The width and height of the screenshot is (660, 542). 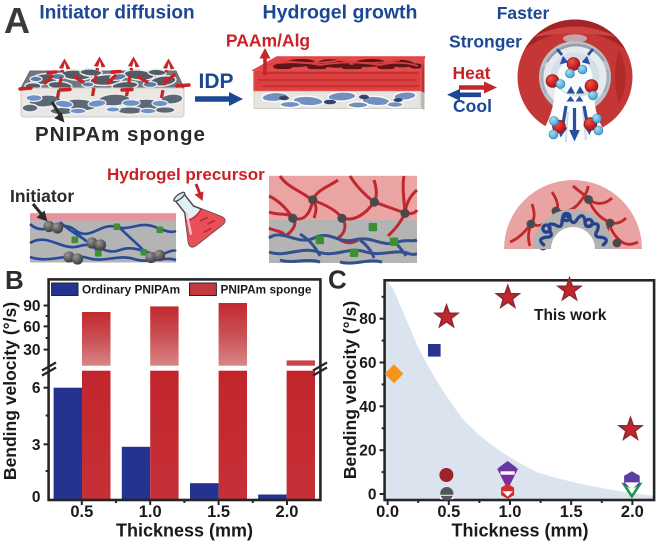 I want to click on svg-text: 20, so click(x=367, y=451).